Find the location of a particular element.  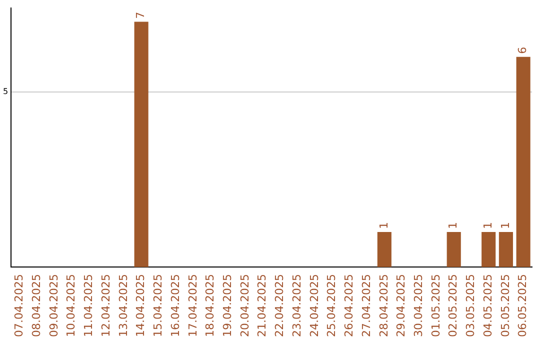

x-tick-label: 05.05.2025 is located at coordinates (505, 306).